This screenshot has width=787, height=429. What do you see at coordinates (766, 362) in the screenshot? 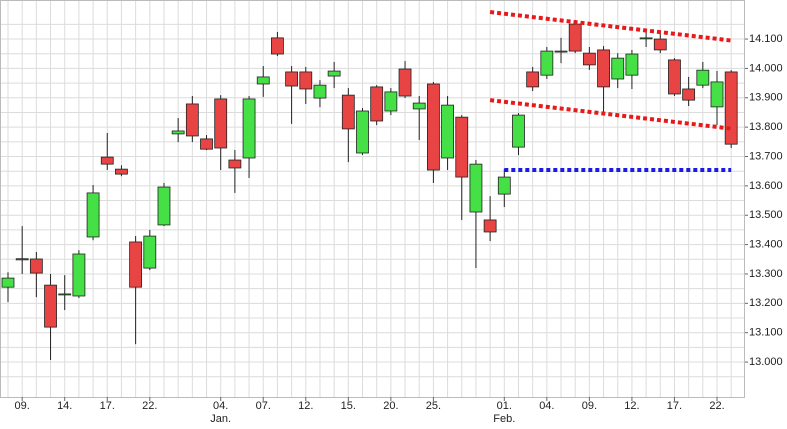
I see `y-tick-label: 13.000` at bounding box center [766, 362].